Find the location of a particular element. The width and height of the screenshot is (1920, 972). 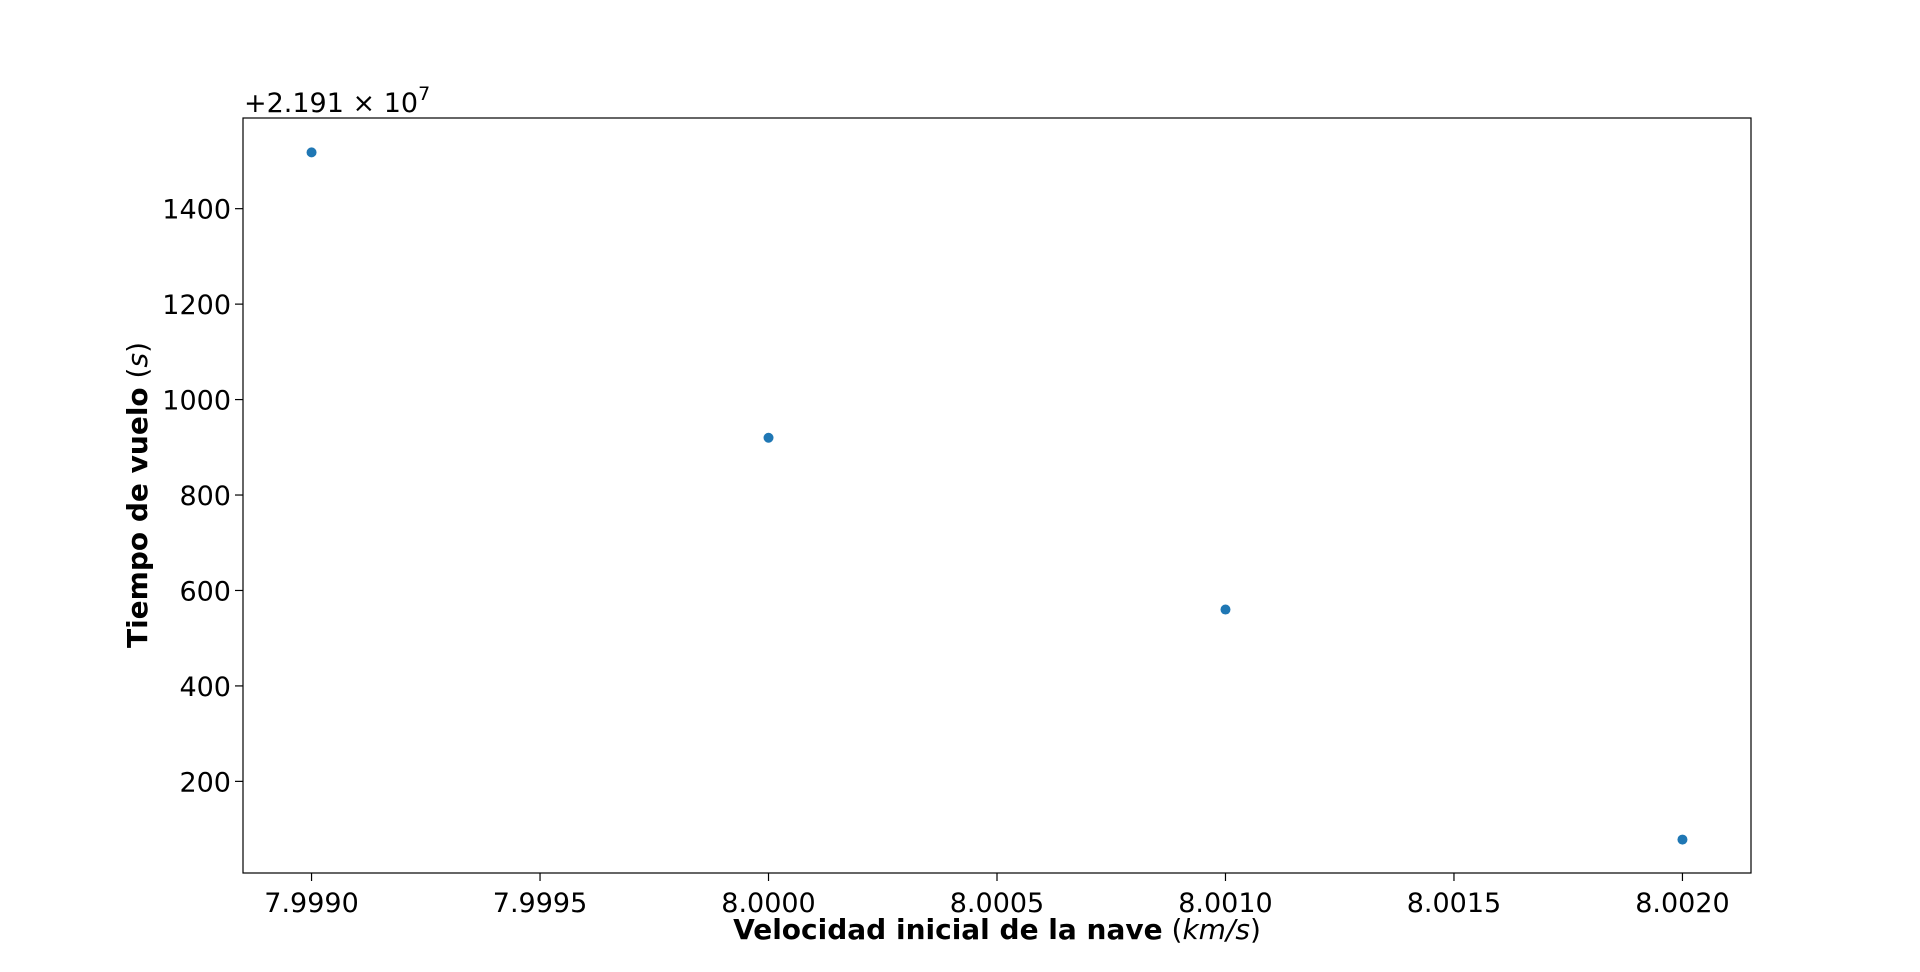

x-tick-label: 8.0000 is located at coordinates (768, 903).